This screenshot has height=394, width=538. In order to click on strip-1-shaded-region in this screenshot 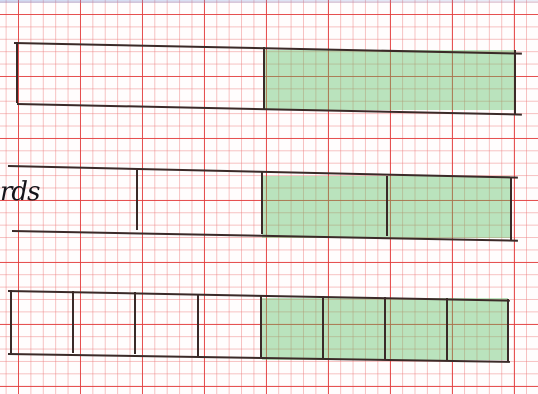, I will do `click(389, 80)`.